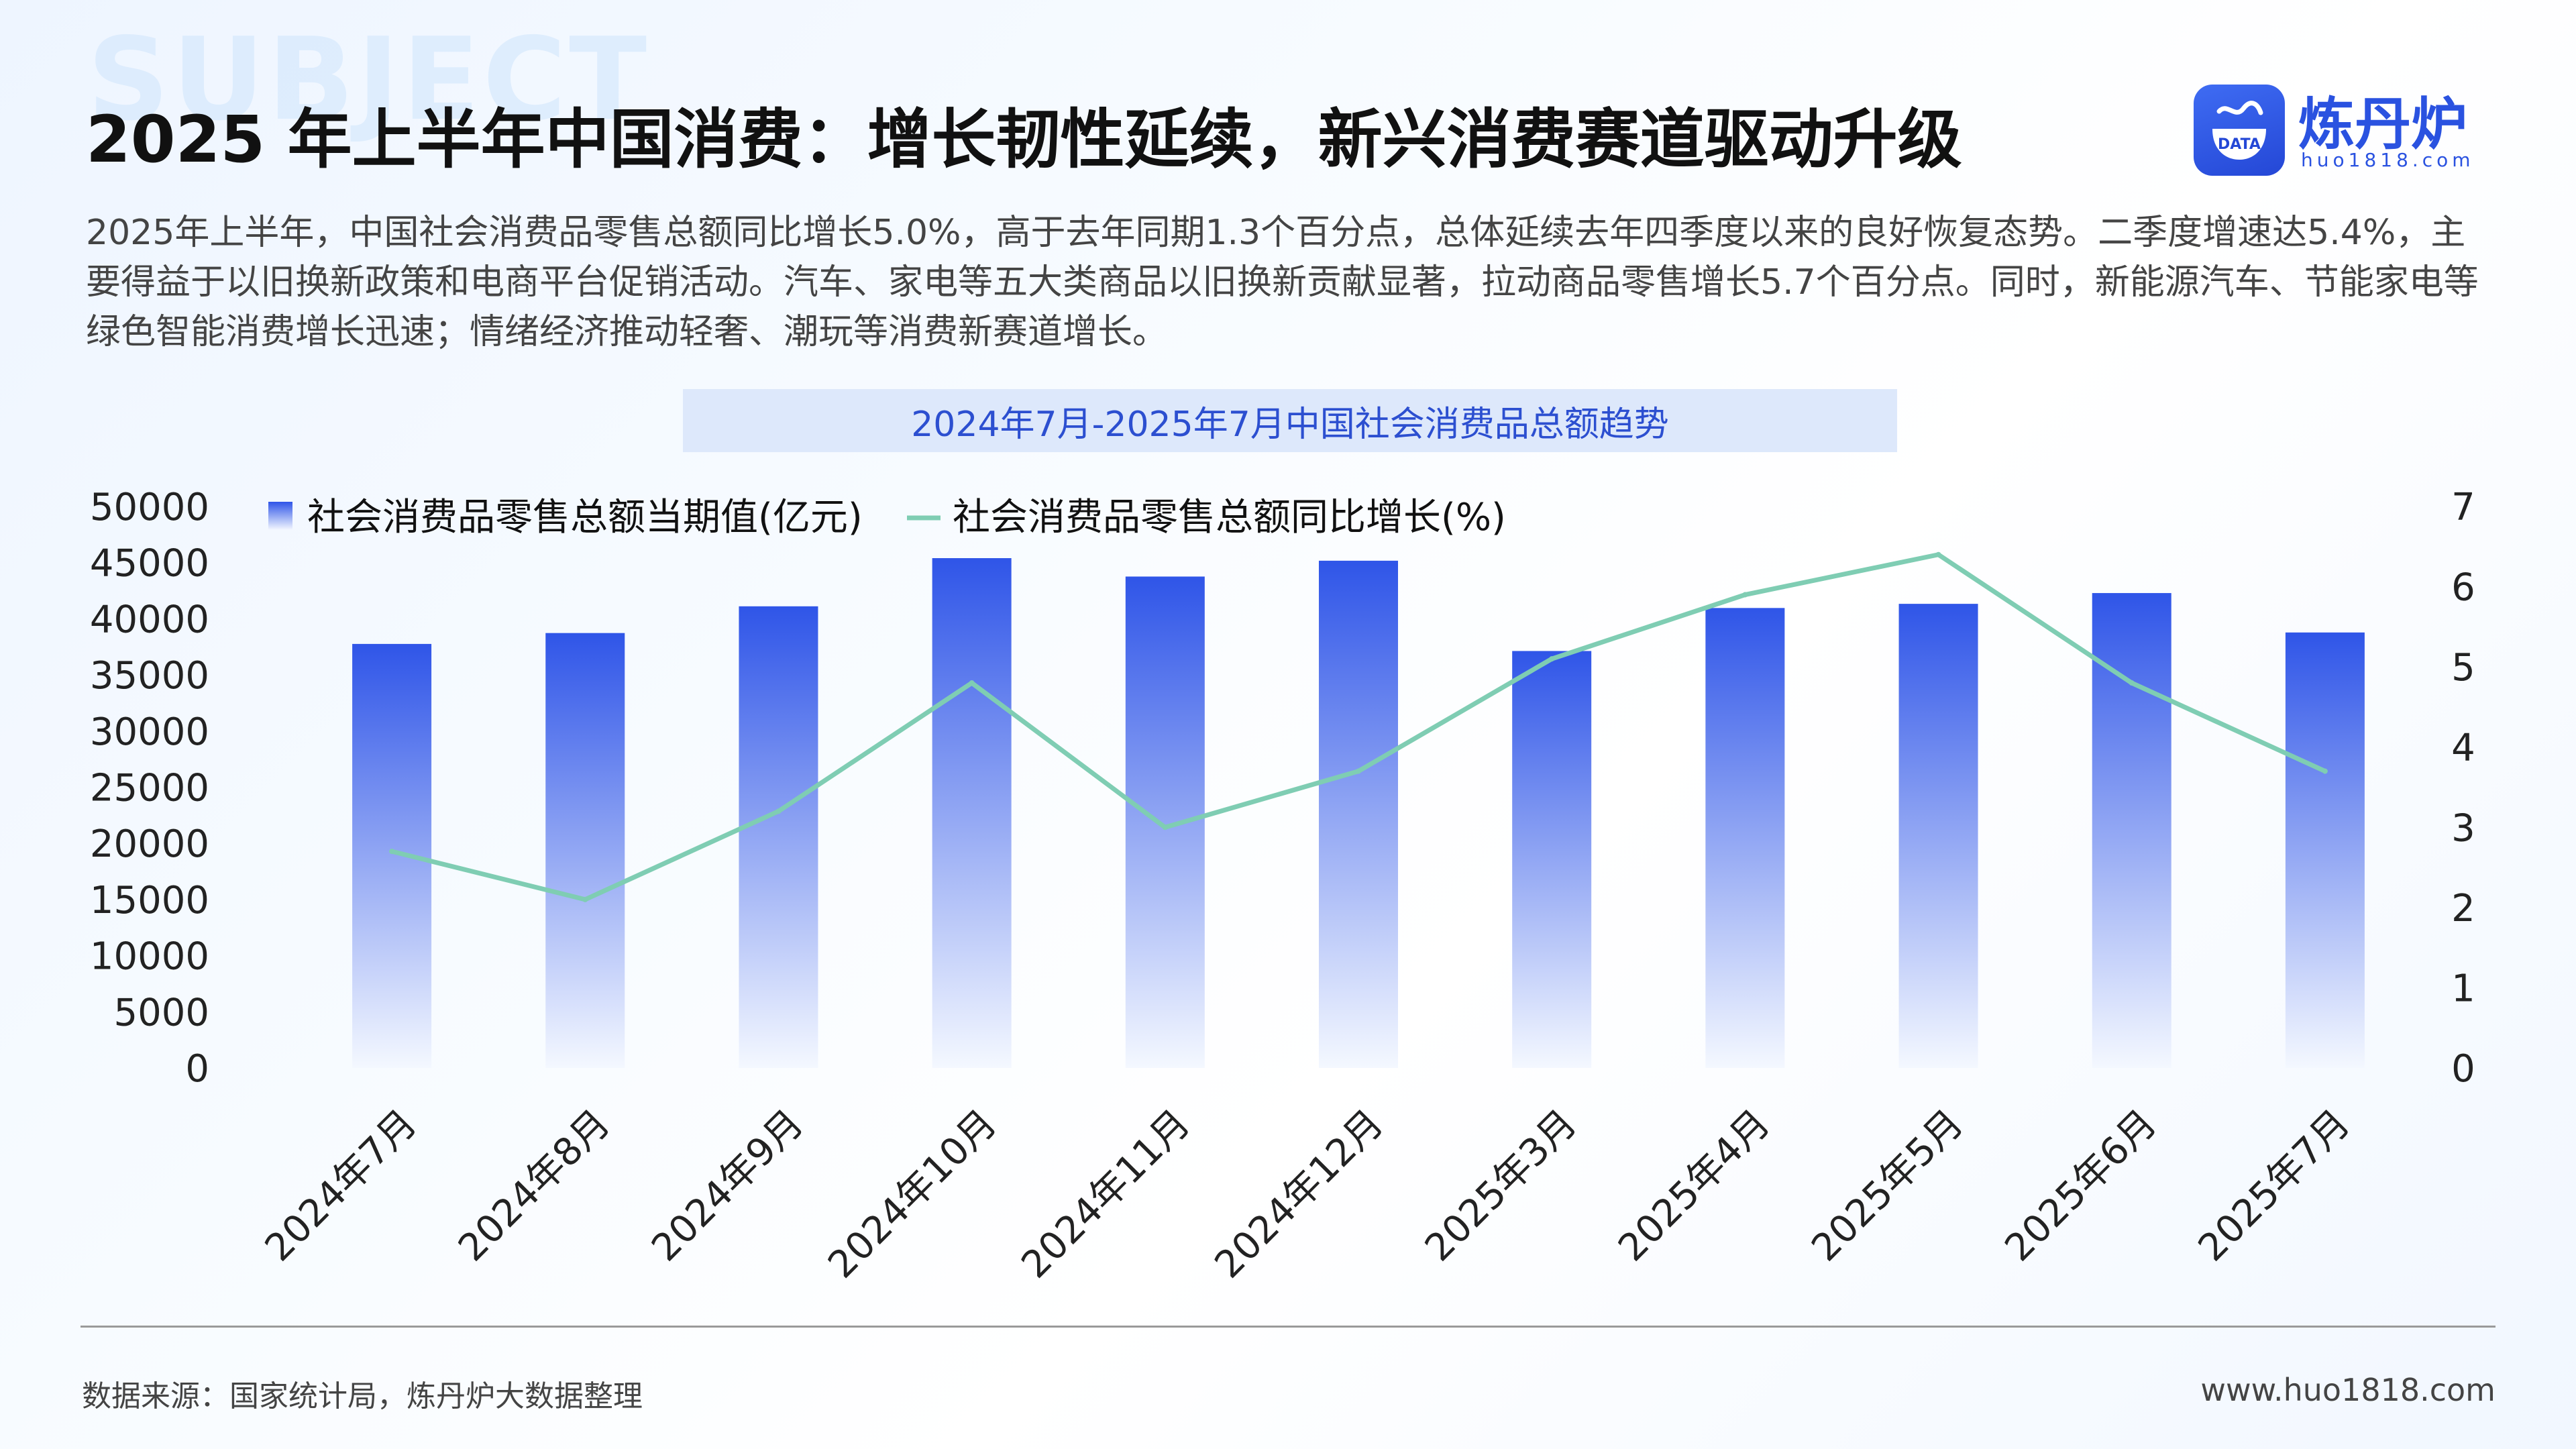 The image size is (2576, 1449). Describe the element at coordinates (149, 507) in the screenshot. I see `left-tick-label: 50000` at that location.